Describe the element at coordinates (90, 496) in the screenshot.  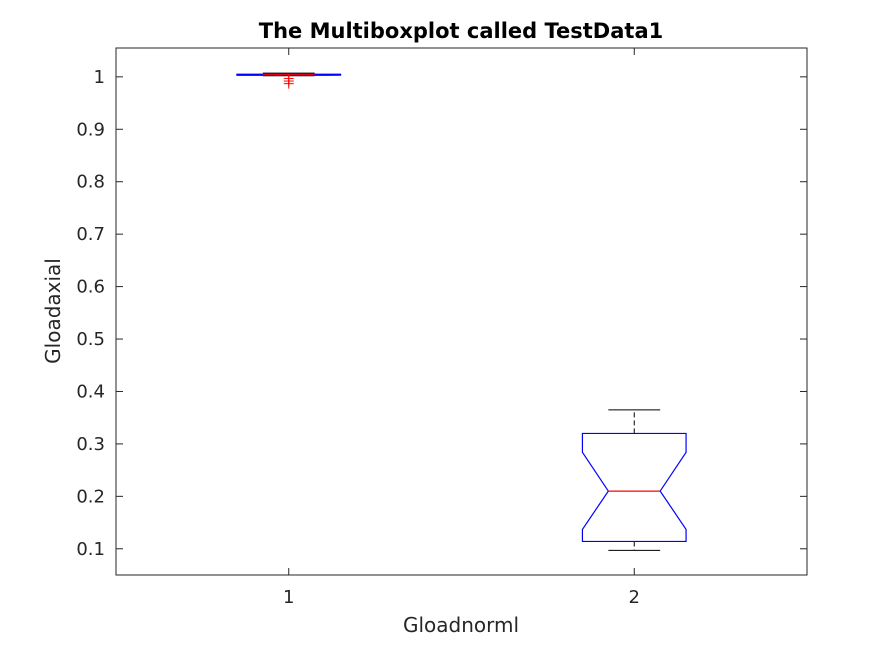
I see `y-tick-label: 0.2` at that location.